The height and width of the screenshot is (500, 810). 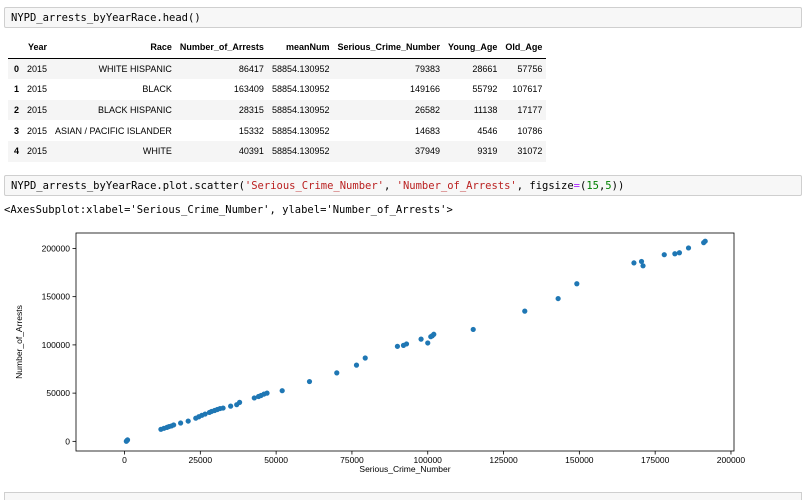 What do you see at coordinates (485, 110) in the screenshot?
I see `table-cell: 11138` at bounding box center [485, 110].